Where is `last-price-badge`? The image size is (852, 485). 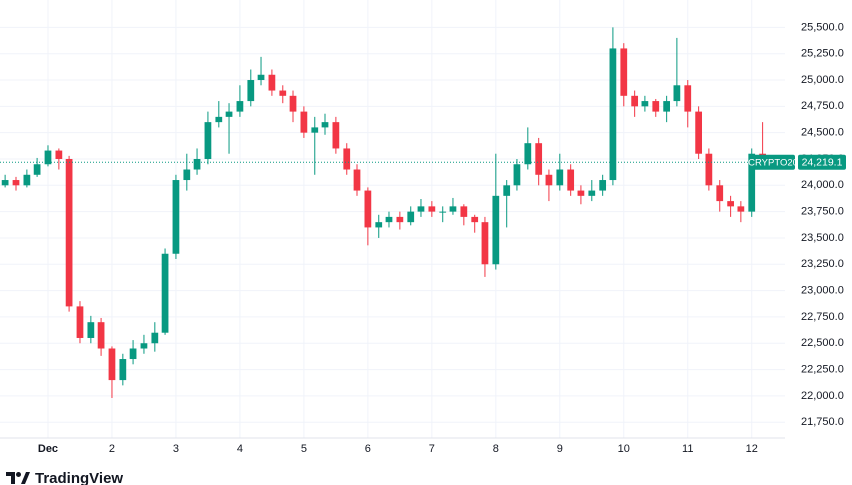
last-price-badge is located at coordinates (822, 162).